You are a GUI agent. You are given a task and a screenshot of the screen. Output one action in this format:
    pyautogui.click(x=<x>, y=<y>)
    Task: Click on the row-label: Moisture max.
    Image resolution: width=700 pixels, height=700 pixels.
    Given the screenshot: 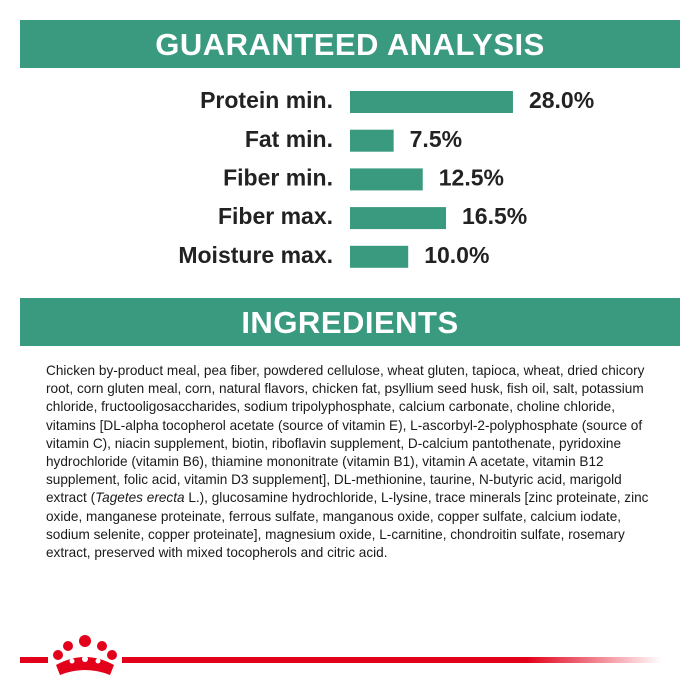 What is the action you would take?
    pyautogui.click(x=255, y=255)
    